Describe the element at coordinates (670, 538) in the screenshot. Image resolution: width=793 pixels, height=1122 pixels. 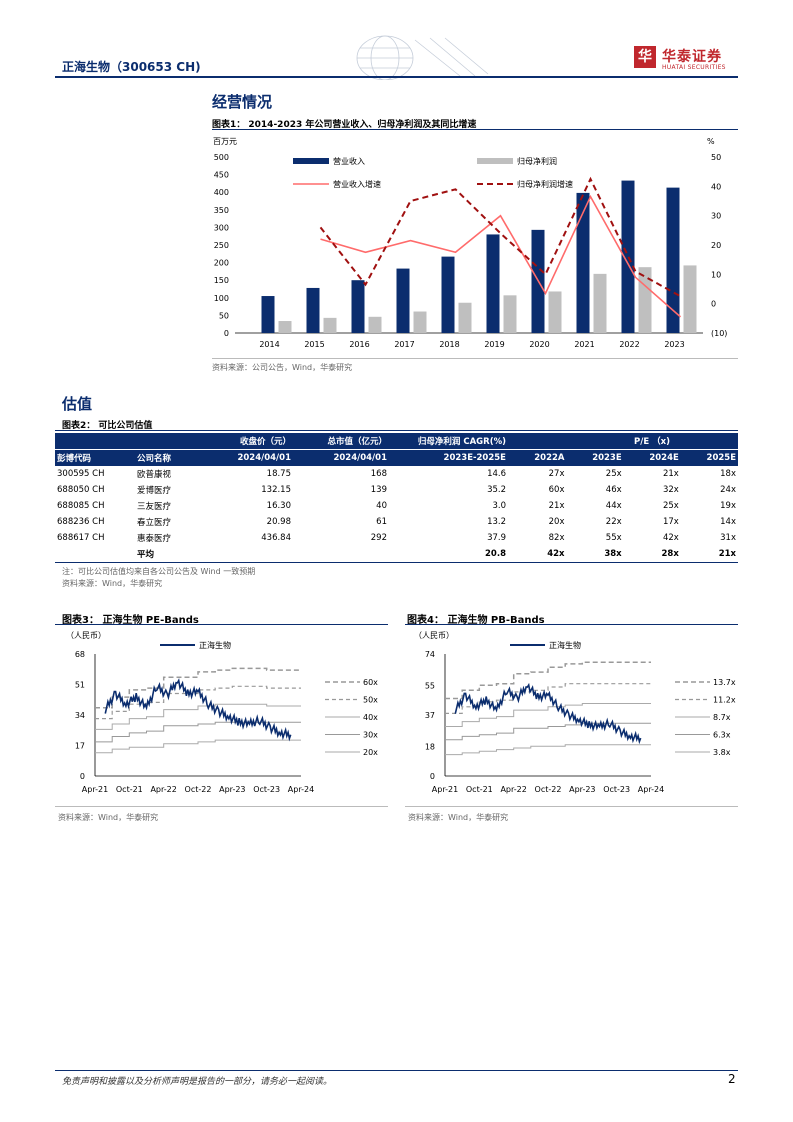
I see `cell-pe-3: 42x` at that location.